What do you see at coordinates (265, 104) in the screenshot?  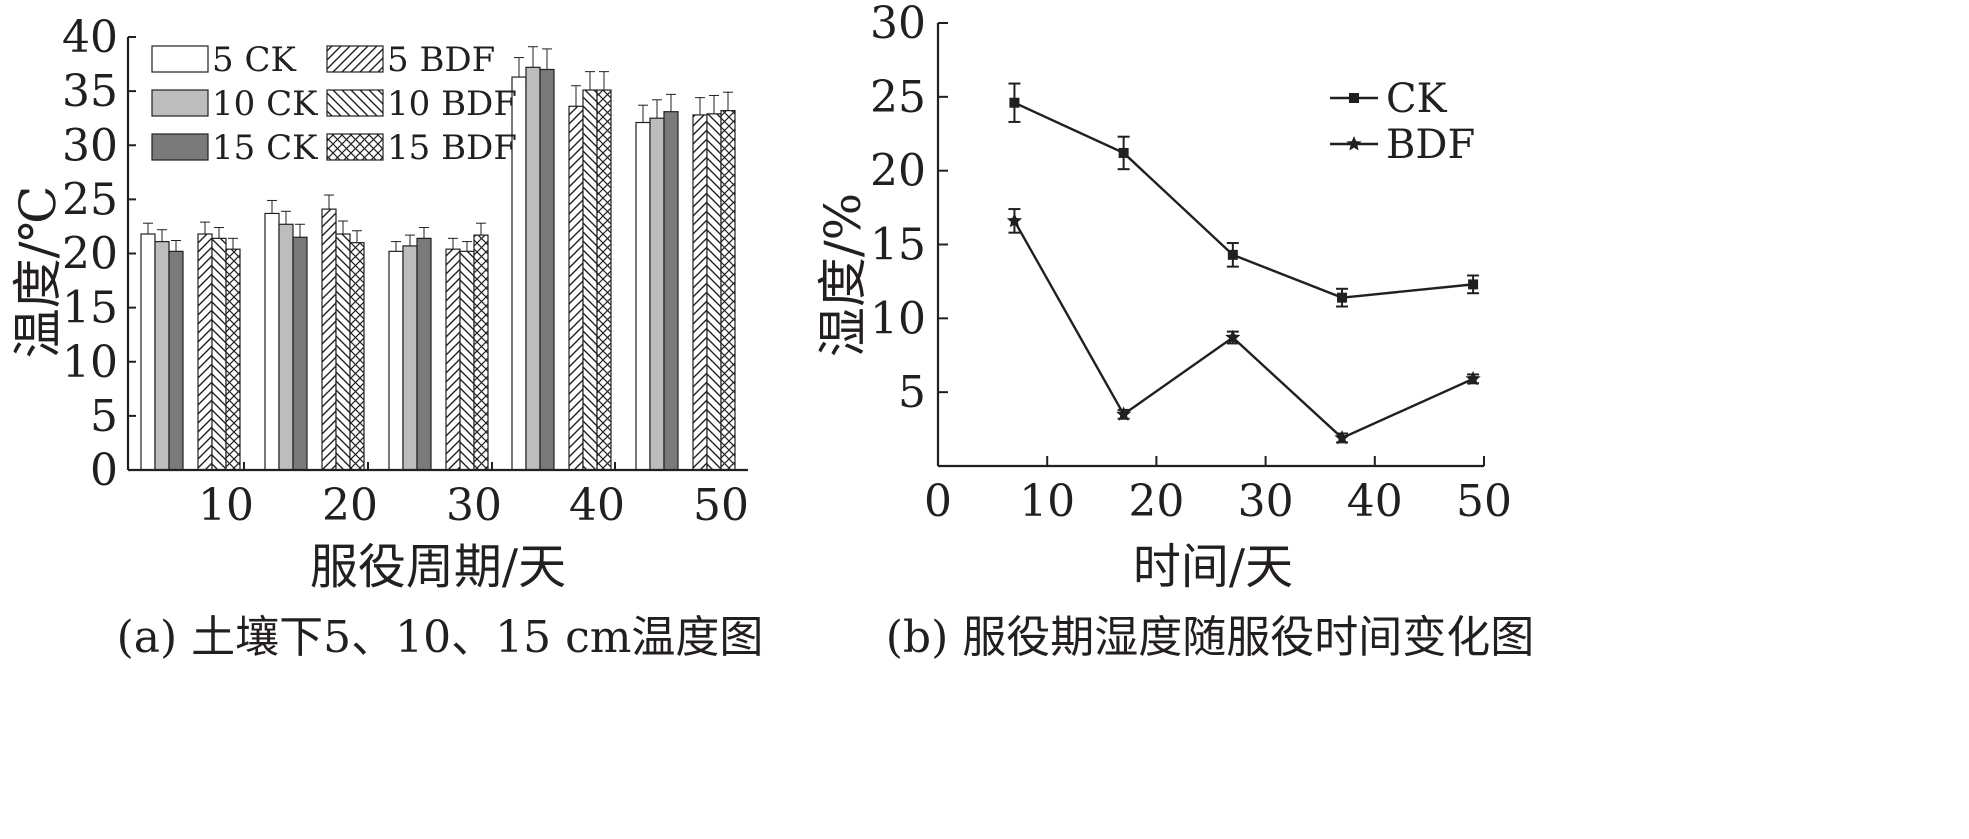 I see `legend-label: 10 CK` at bounding box center [265, 104].